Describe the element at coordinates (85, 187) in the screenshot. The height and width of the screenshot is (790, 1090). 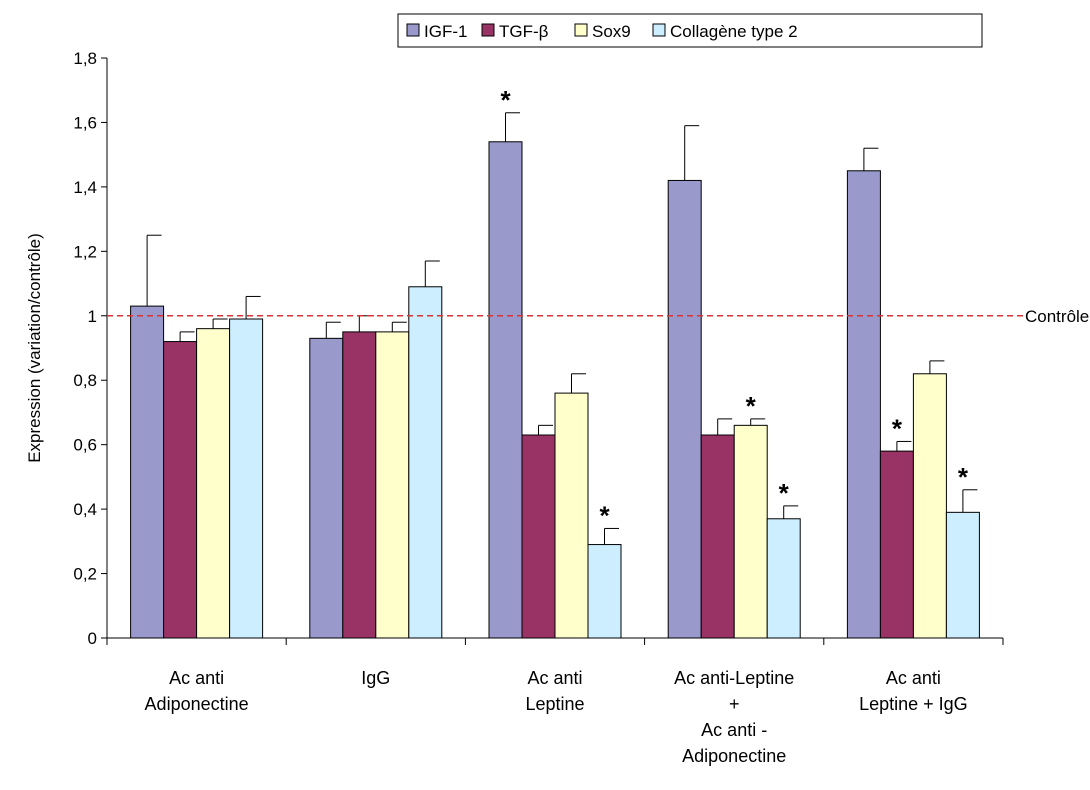
I see `y-tick-label: 1,4` at that location.